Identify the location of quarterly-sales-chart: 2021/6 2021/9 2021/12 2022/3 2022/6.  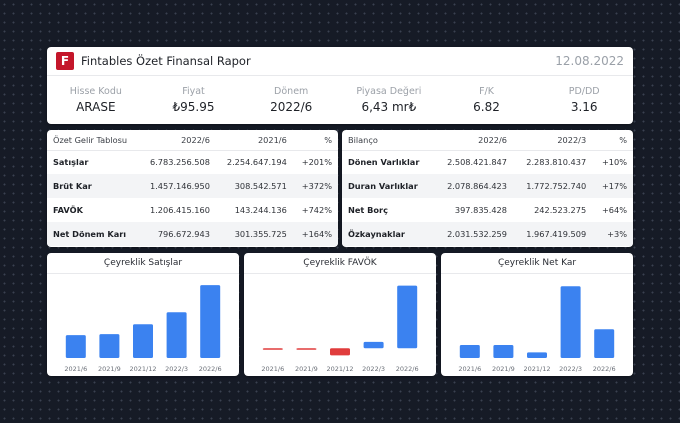
(143, 329).